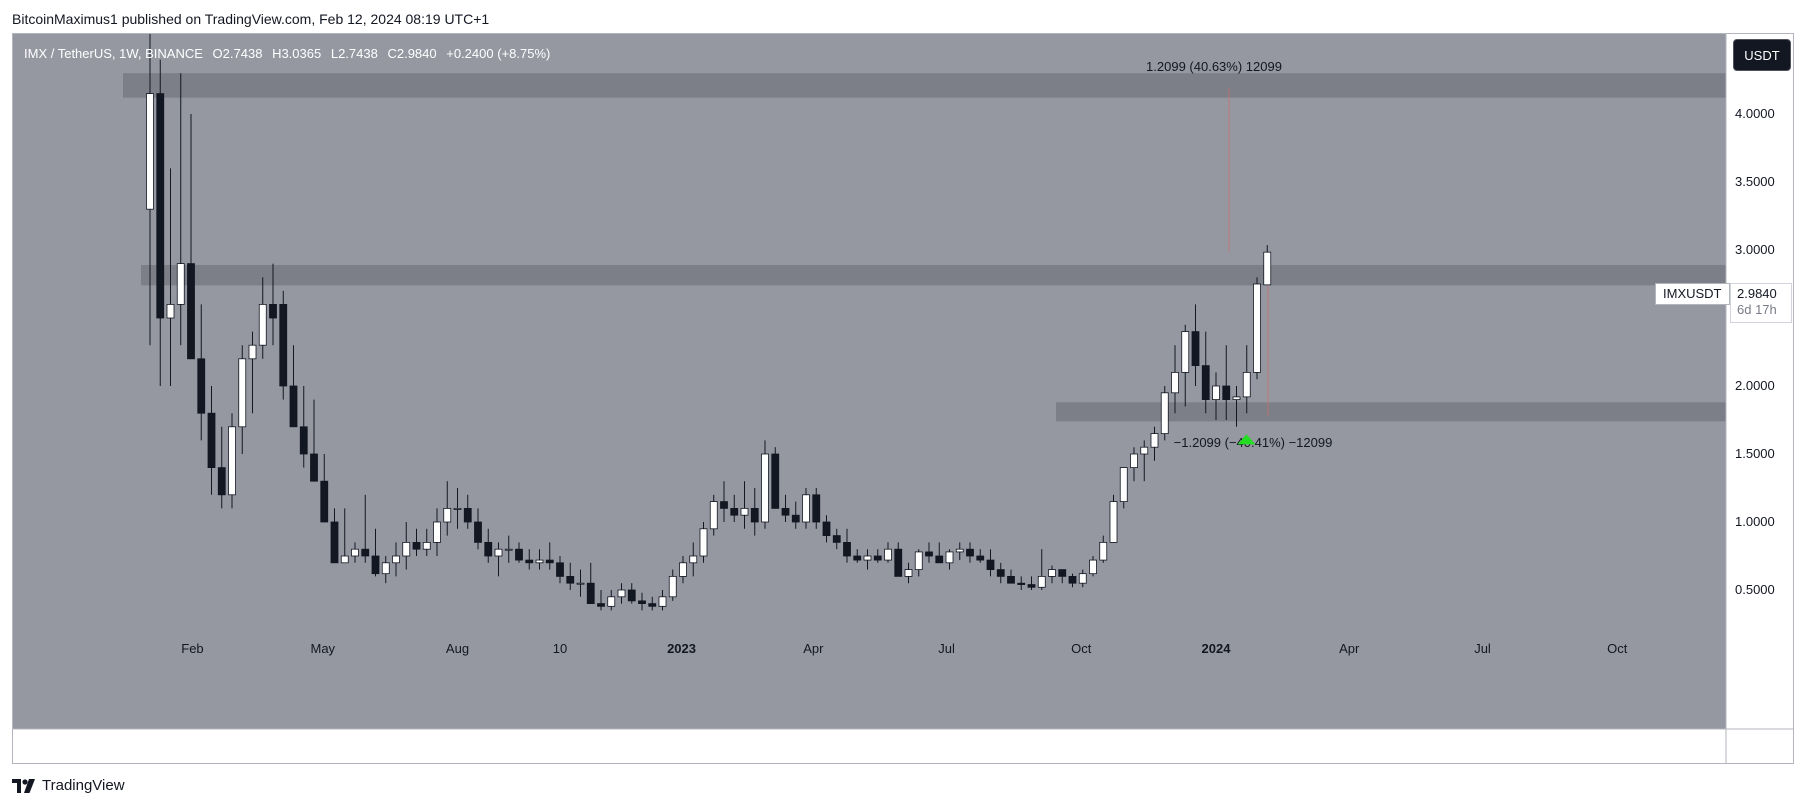 The width and height of the screenshot is (1807, 809). I want to click on y-tick-label: 4.0000, so click(1755, 113).